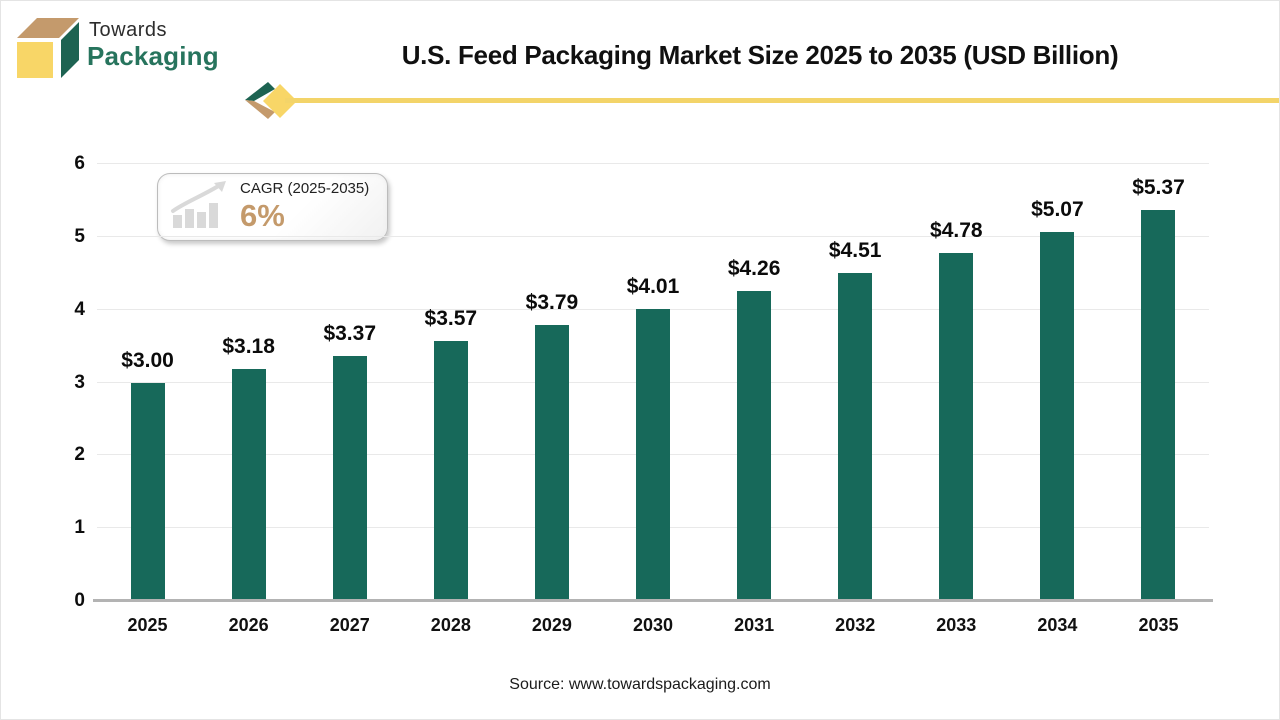 The image size is (1280, 720). What do you see at coordinates (450, 625) in the screenshot?
I see `x-tick-label: 2028` at bounding box center [450, 625].